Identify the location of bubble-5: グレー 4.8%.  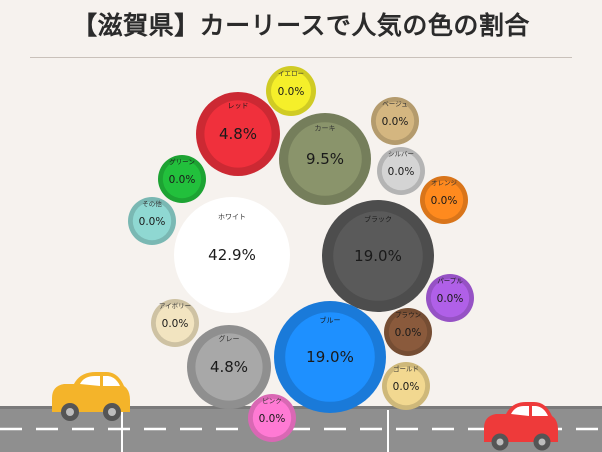
(229, 367).